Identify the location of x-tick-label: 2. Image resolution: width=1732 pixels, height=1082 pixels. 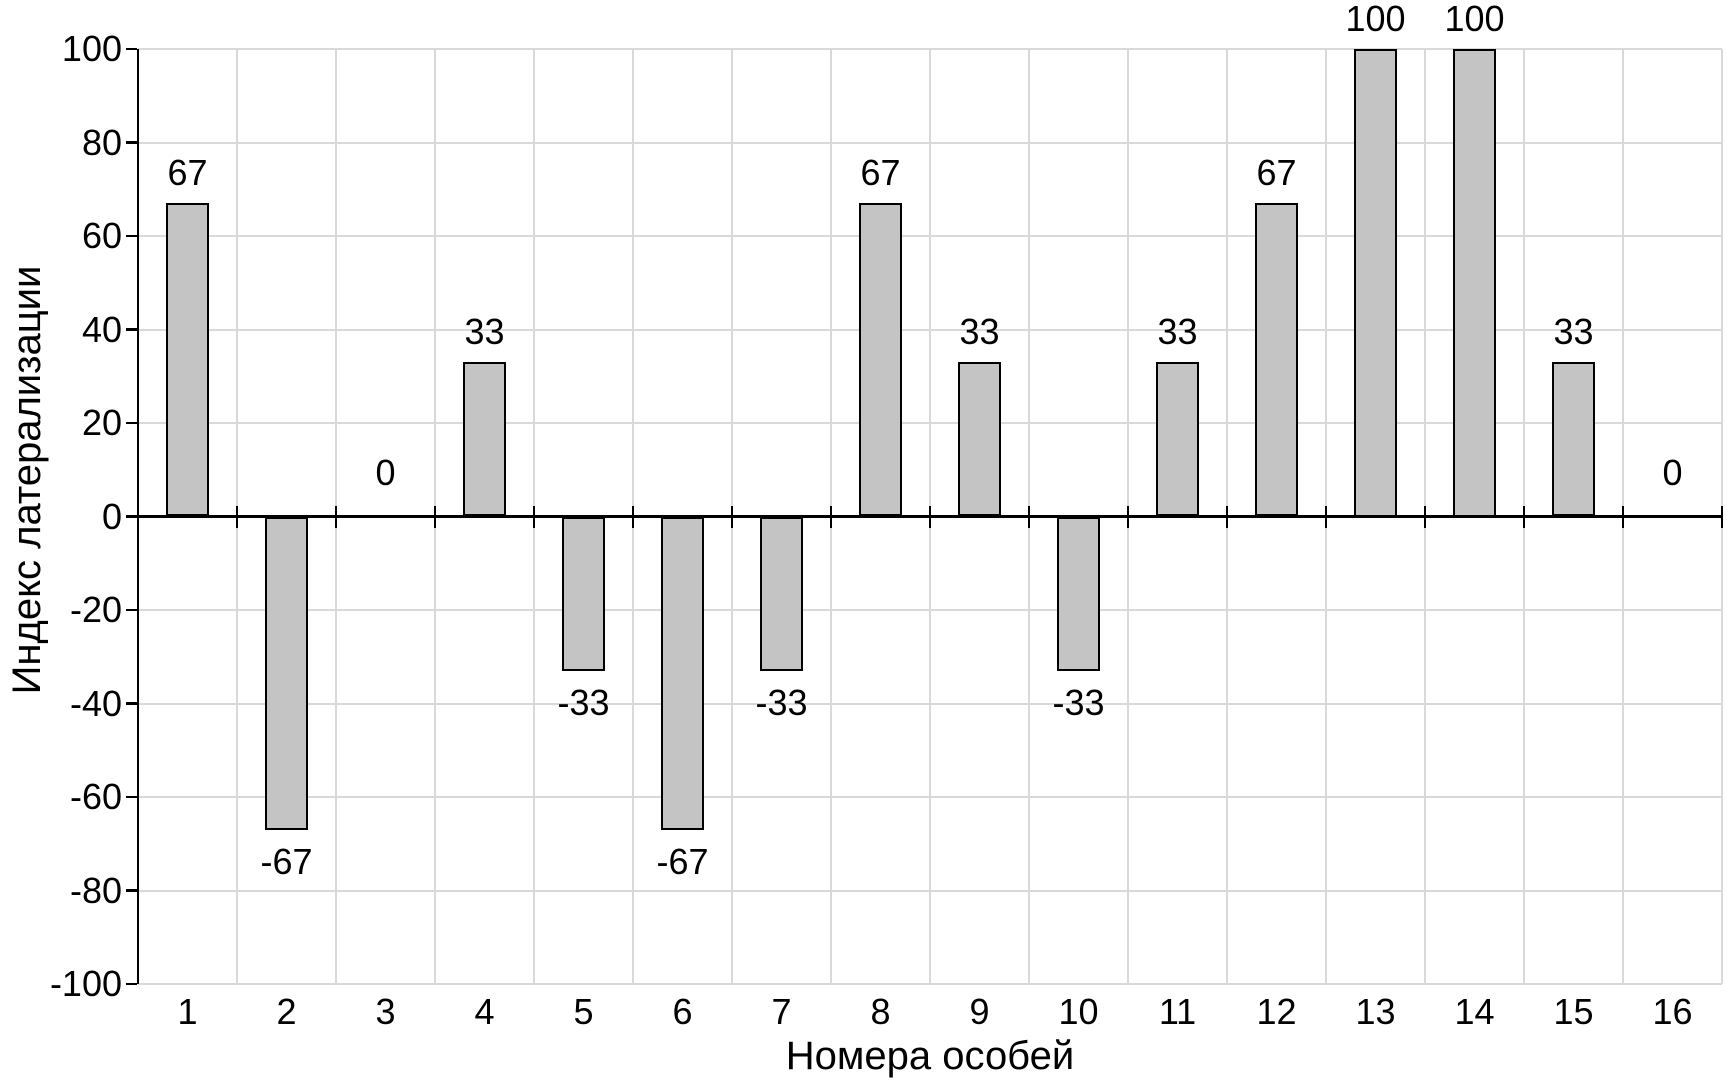
(286, 1011).